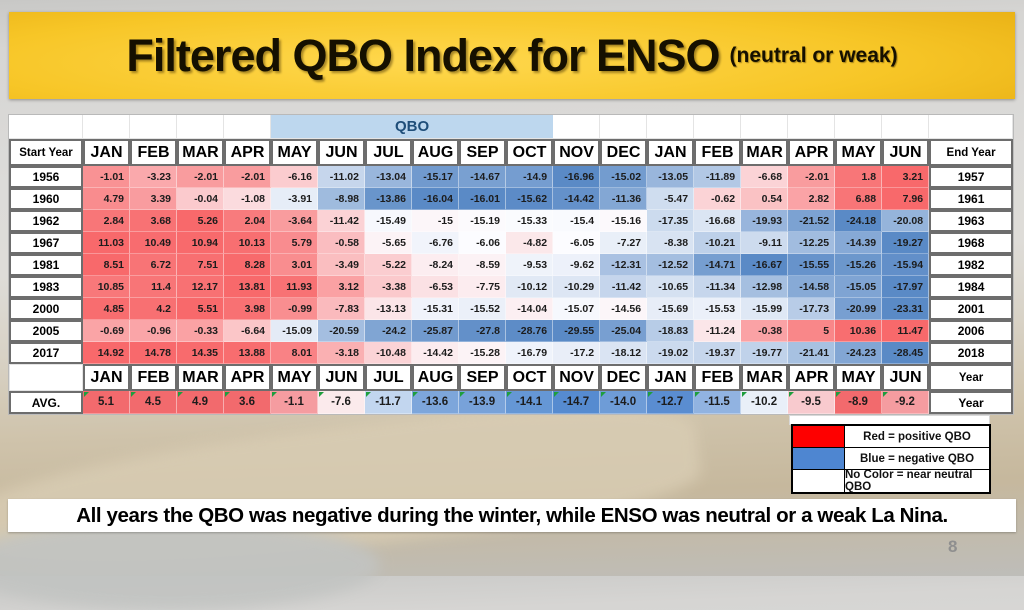  I want to click on value-cell: -15.09, so click(294, 331).